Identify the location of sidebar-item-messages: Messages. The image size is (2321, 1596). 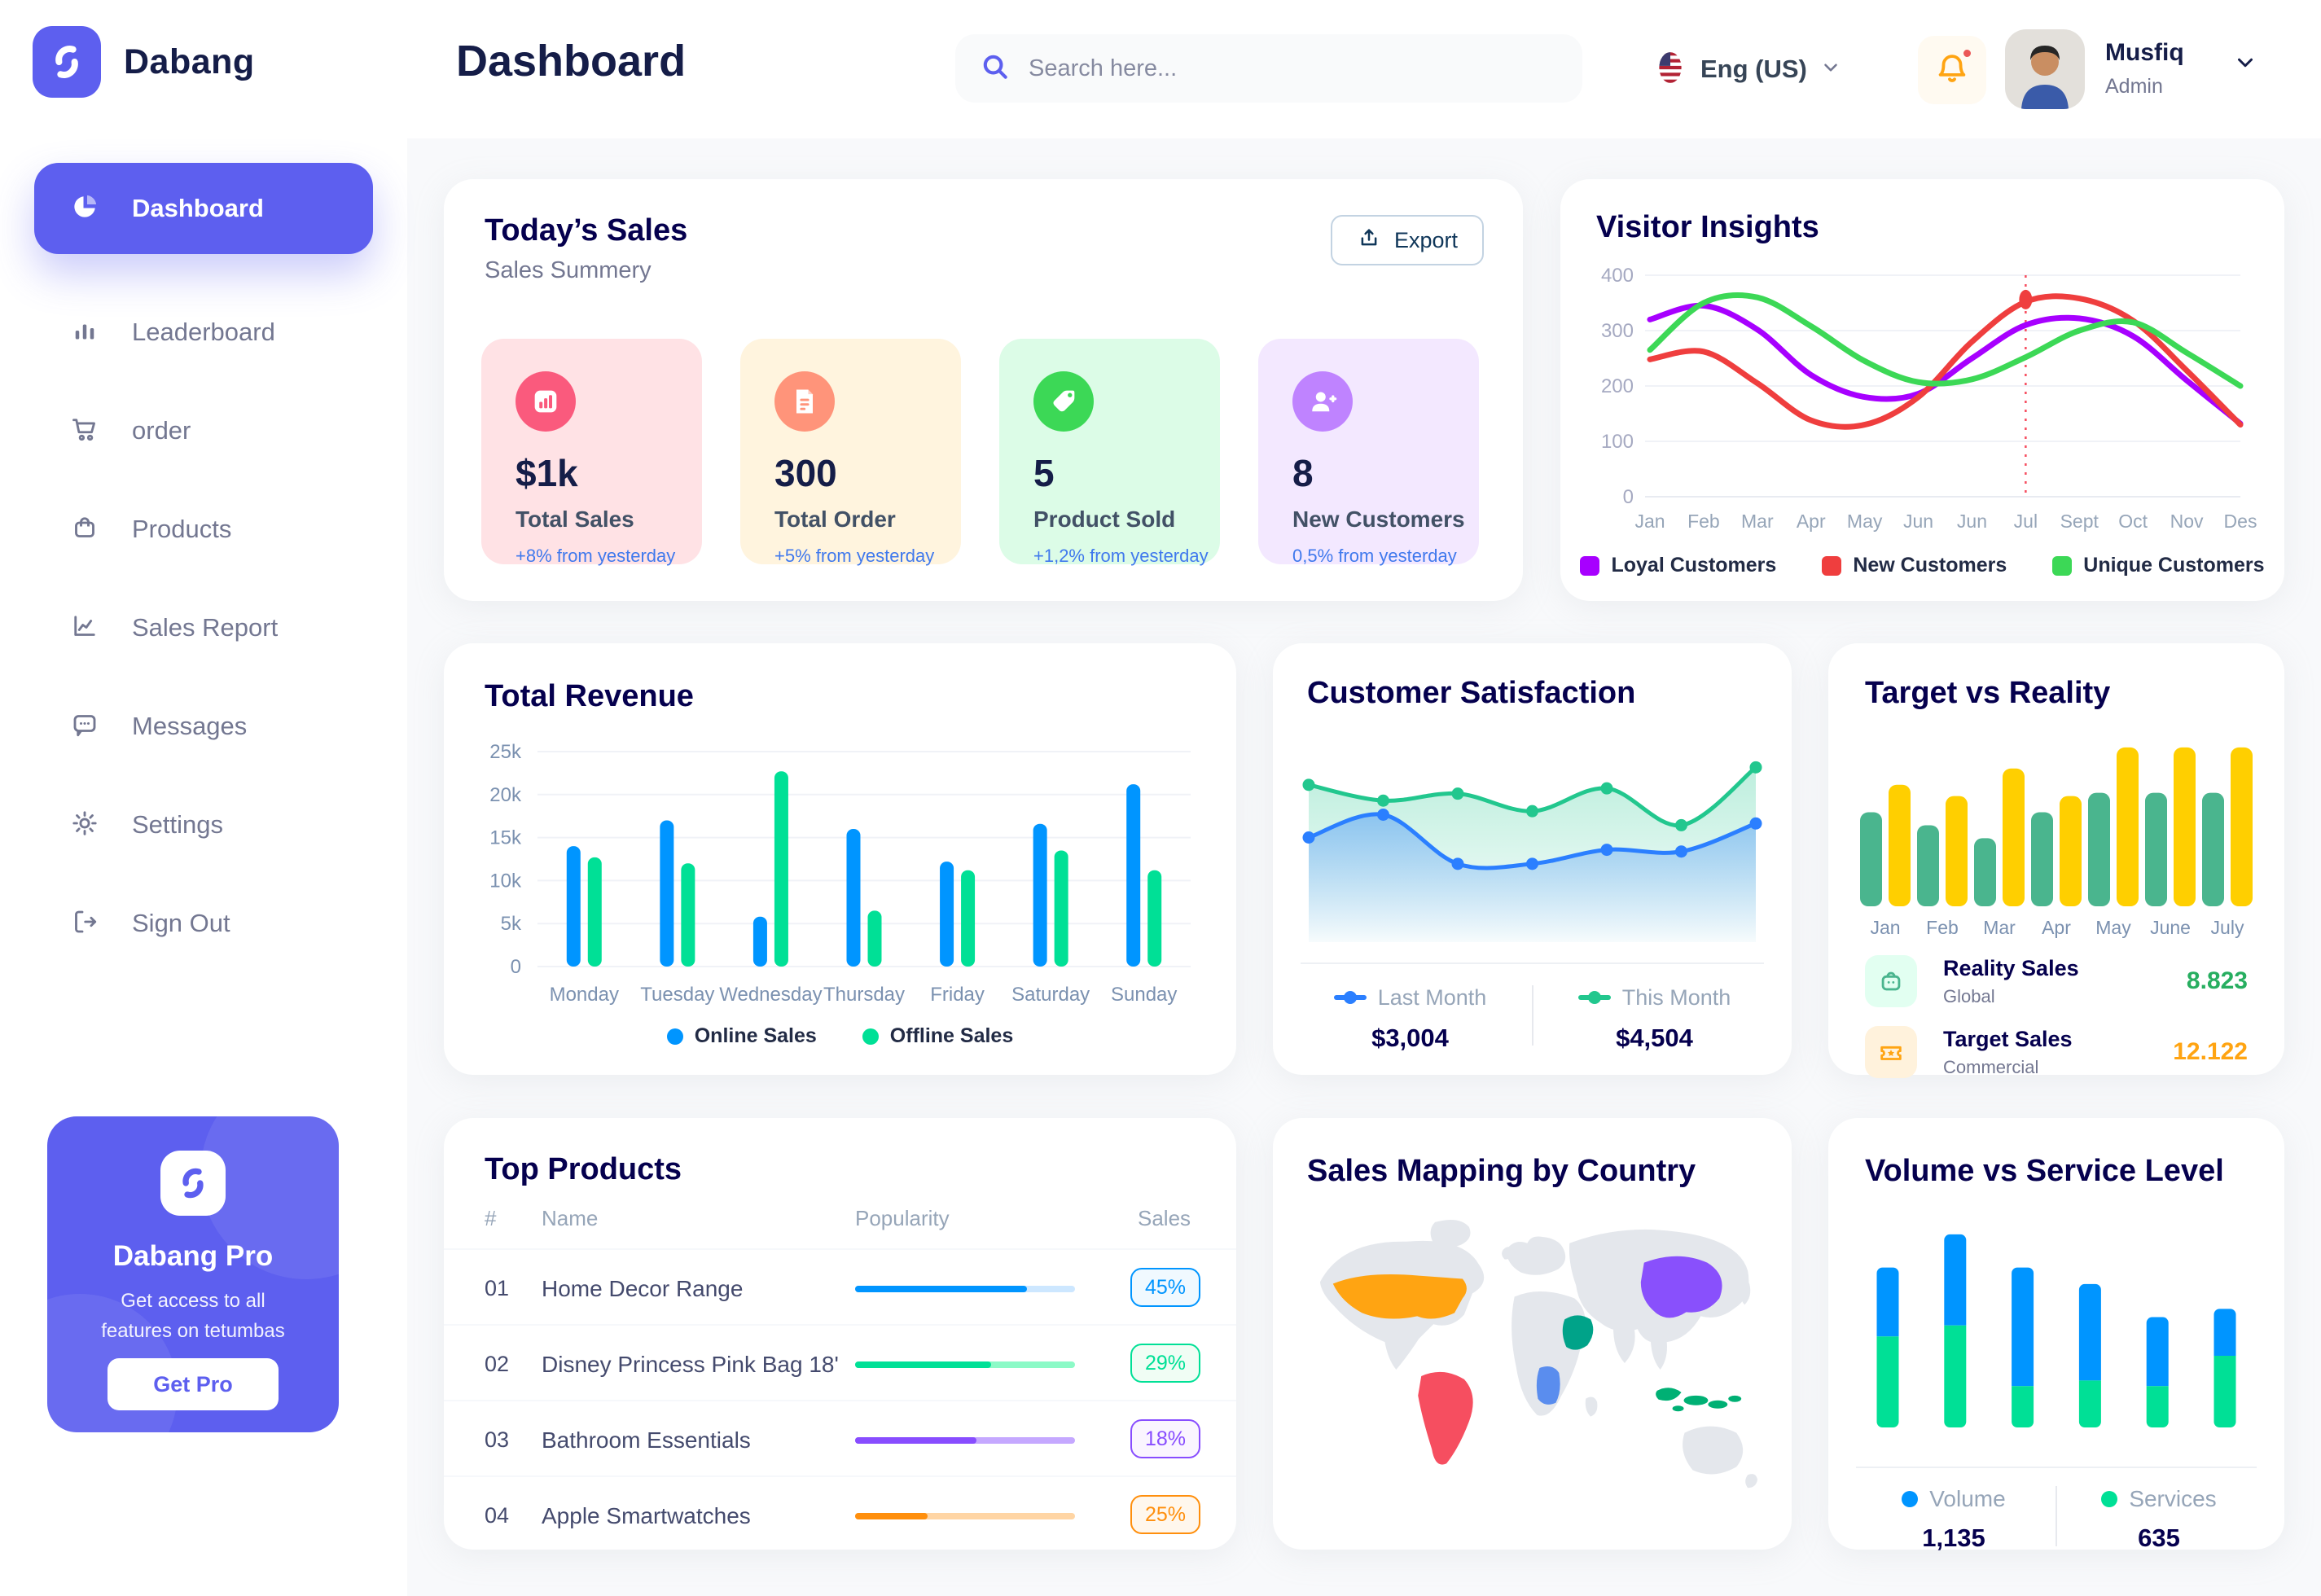
(203, 726).